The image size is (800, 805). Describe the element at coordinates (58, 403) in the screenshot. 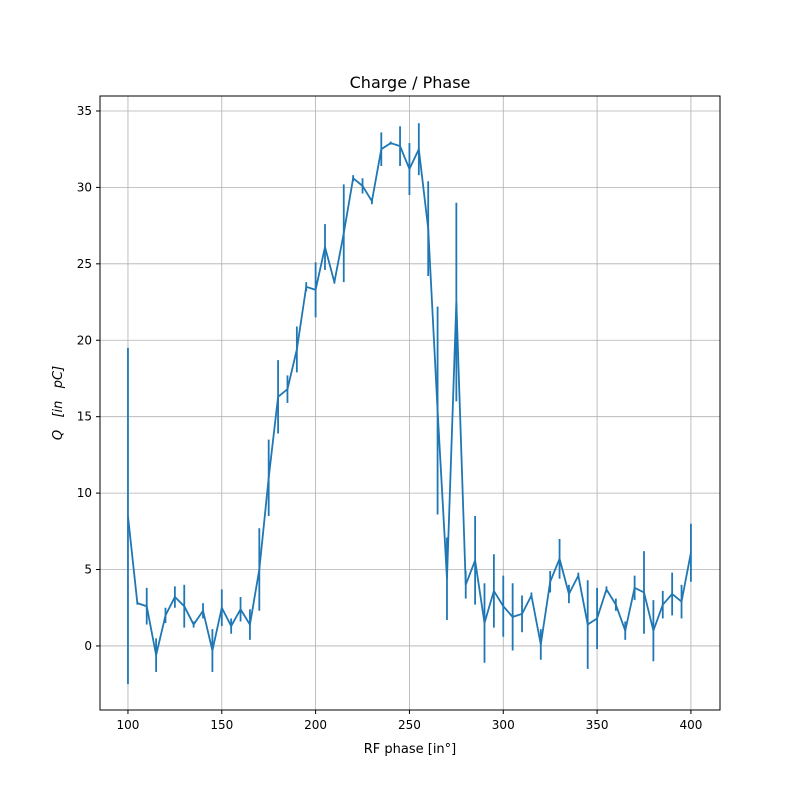

I see `y-axis-label: Q [in pC]` at that location.